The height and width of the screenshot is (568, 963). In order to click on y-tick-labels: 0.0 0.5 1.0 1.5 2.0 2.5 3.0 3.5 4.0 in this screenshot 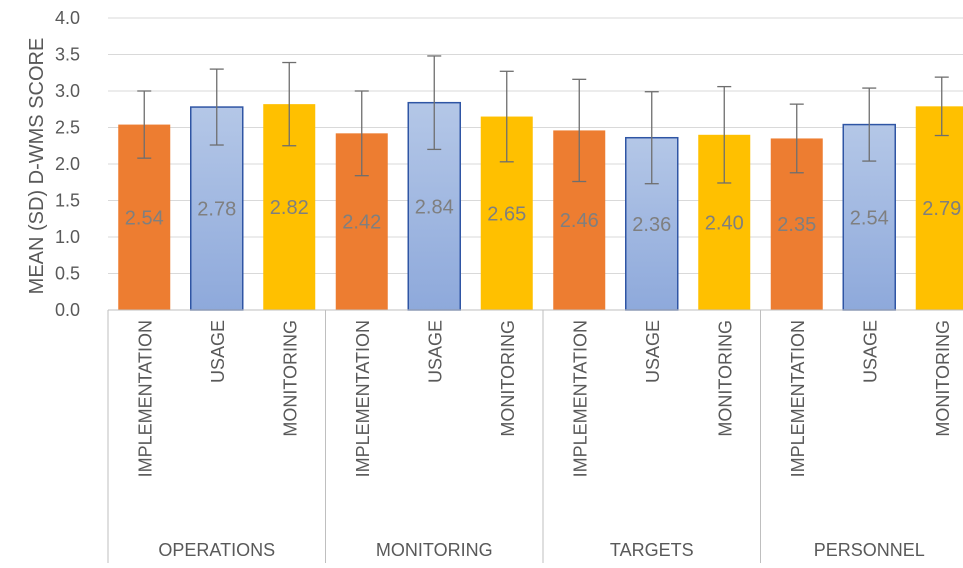, I will do `click(67, 164)`.